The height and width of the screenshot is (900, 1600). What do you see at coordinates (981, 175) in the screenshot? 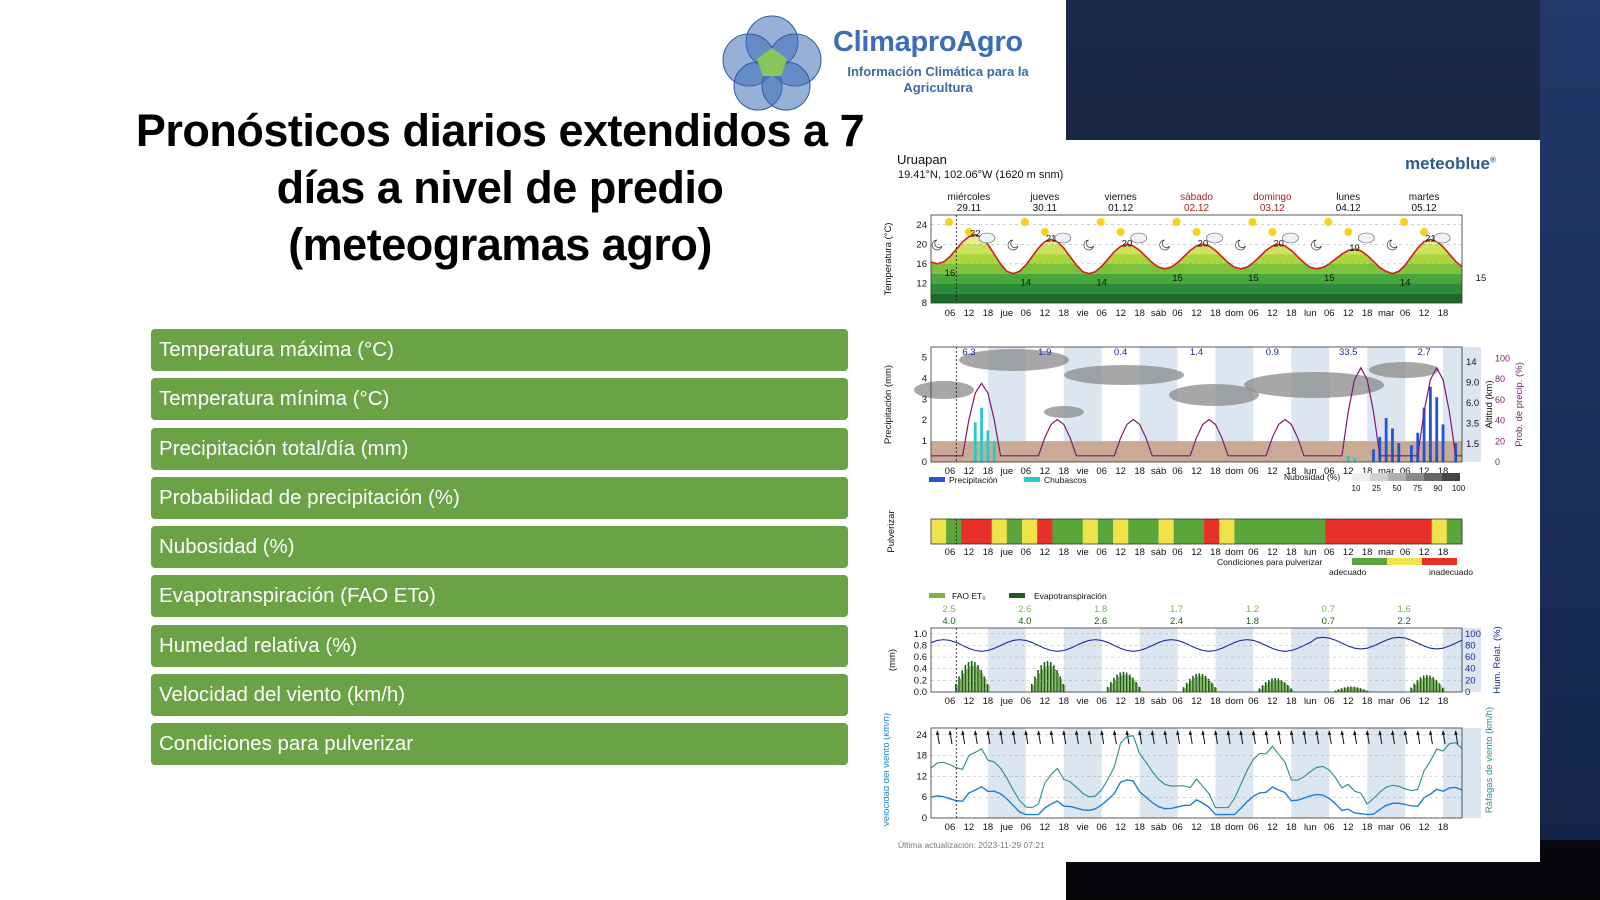
I see `meteogram-coordinates: 19.41°N, 102.06°W (1620 m snm)` at bounding box center [981, 175].